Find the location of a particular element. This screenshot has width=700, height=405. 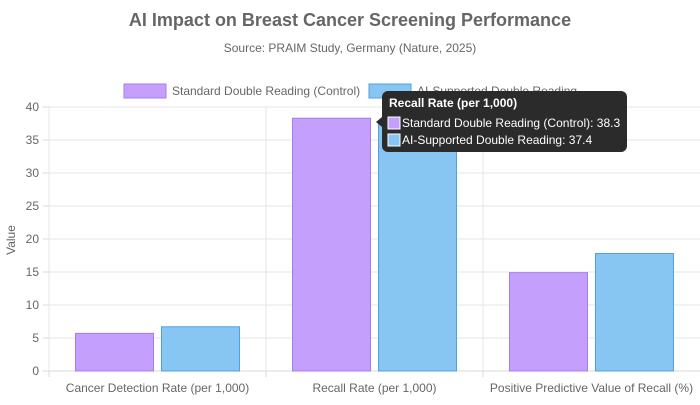

x-tick-label: Cancer Detection Rate (per 1,000) is located at coordinates (157, 388).